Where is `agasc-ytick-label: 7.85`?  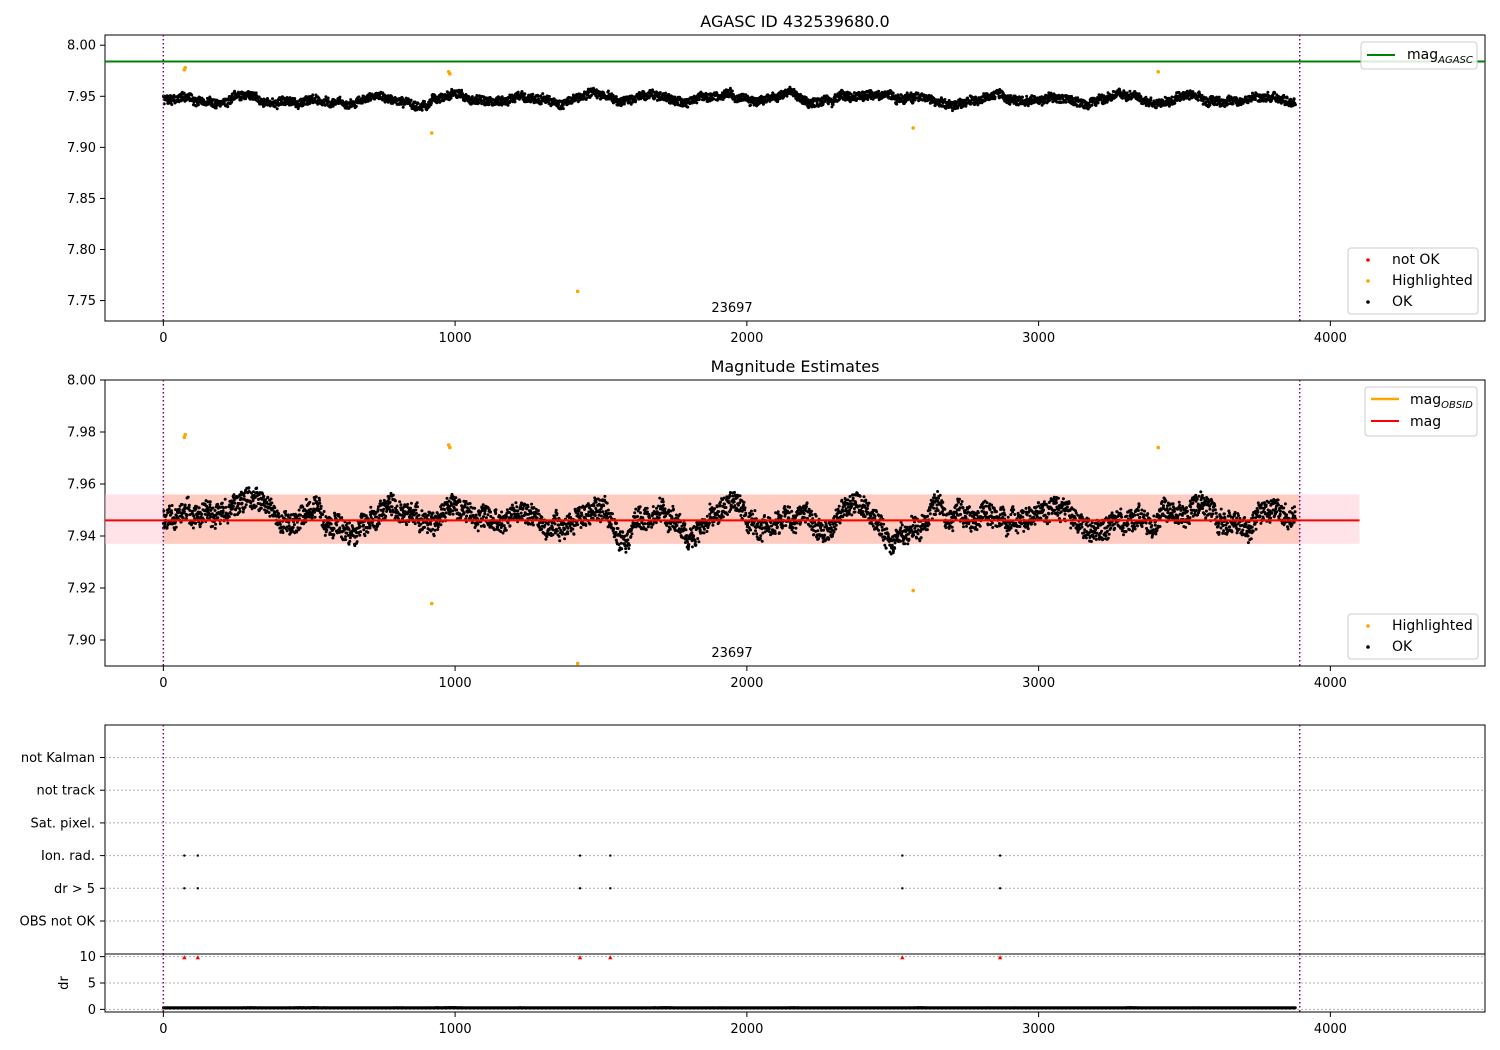
agasc-ytick-label: 7.85 is located at coordinates (81, 199).